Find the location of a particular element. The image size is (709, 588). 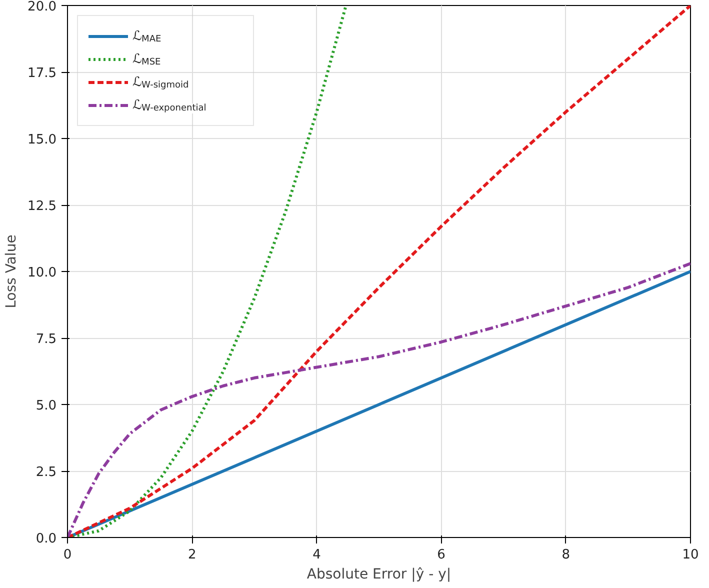

x-tick-label: 0 is located at coordinates (67, 555).